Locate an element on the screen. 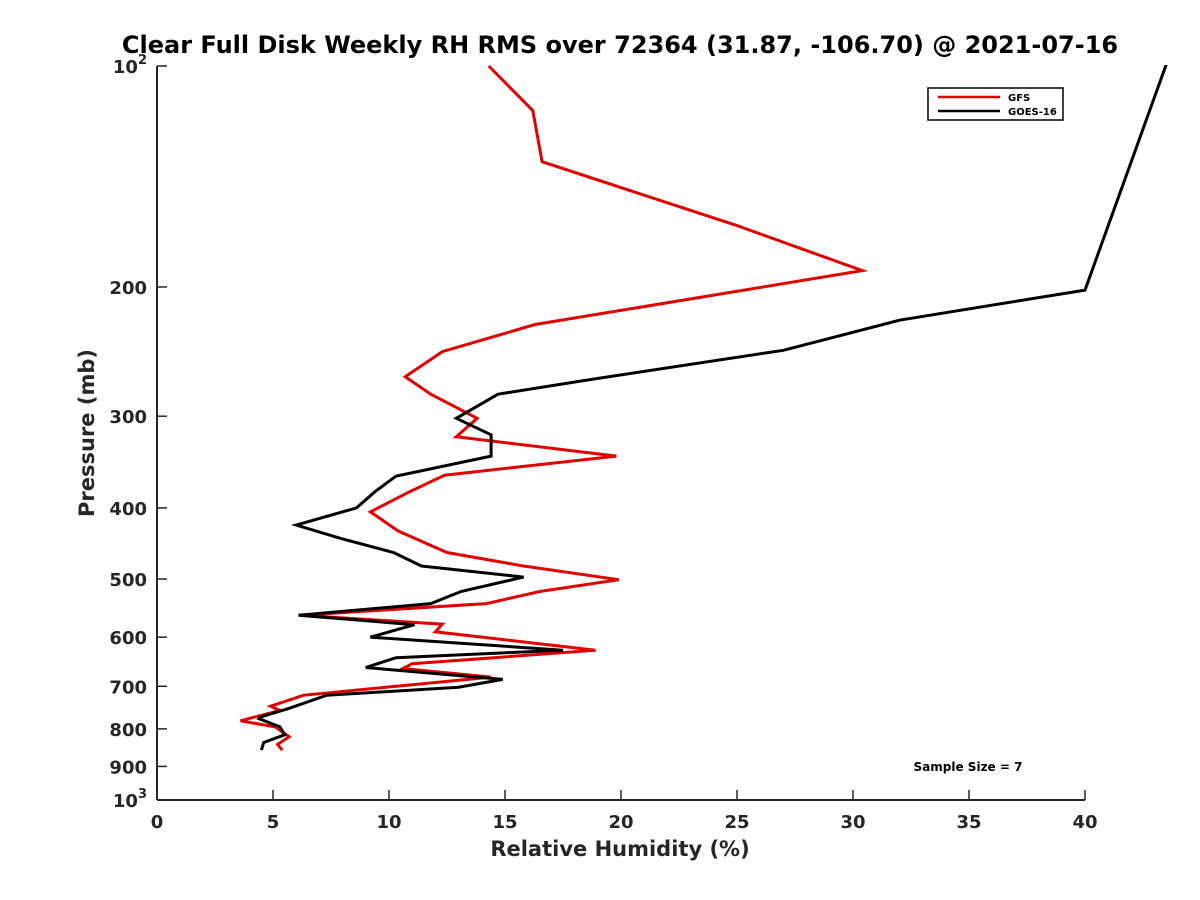  legend-box is located at coordinates (995, 104).